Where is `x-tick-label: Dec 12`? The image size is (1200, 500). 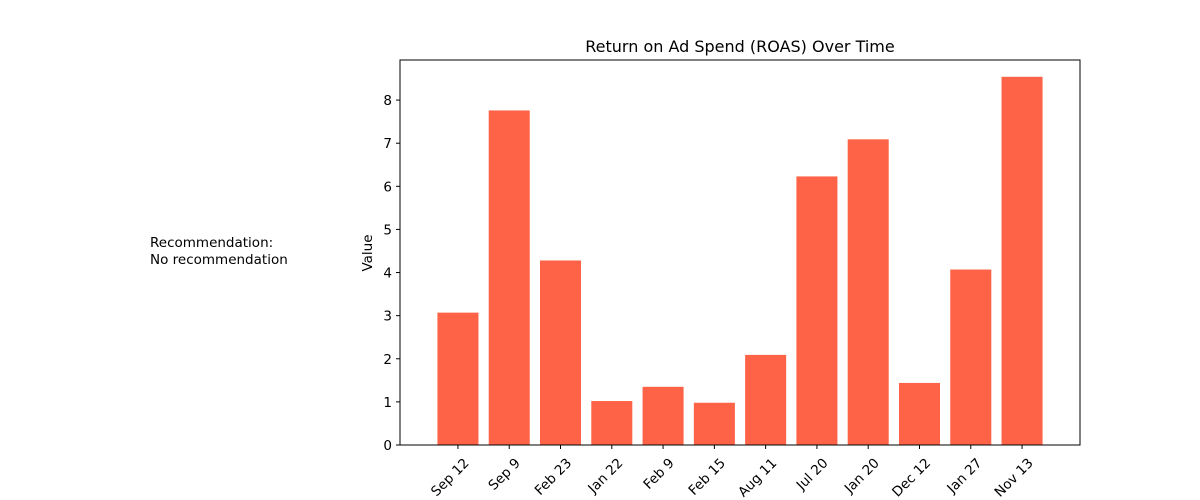
x-tick-label: Dec 12 is located at coordinates (911, 477).